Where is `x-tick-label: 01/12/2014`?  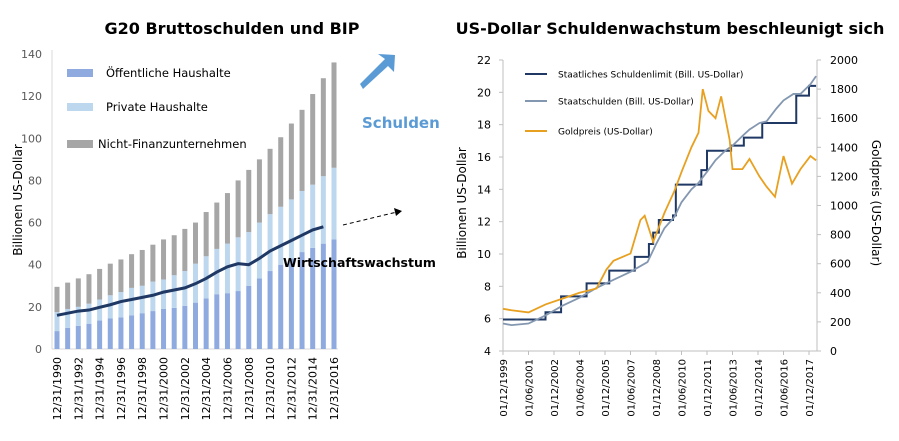
x-tick-label: 01/12/2014 is located at coordinates (759, 388).